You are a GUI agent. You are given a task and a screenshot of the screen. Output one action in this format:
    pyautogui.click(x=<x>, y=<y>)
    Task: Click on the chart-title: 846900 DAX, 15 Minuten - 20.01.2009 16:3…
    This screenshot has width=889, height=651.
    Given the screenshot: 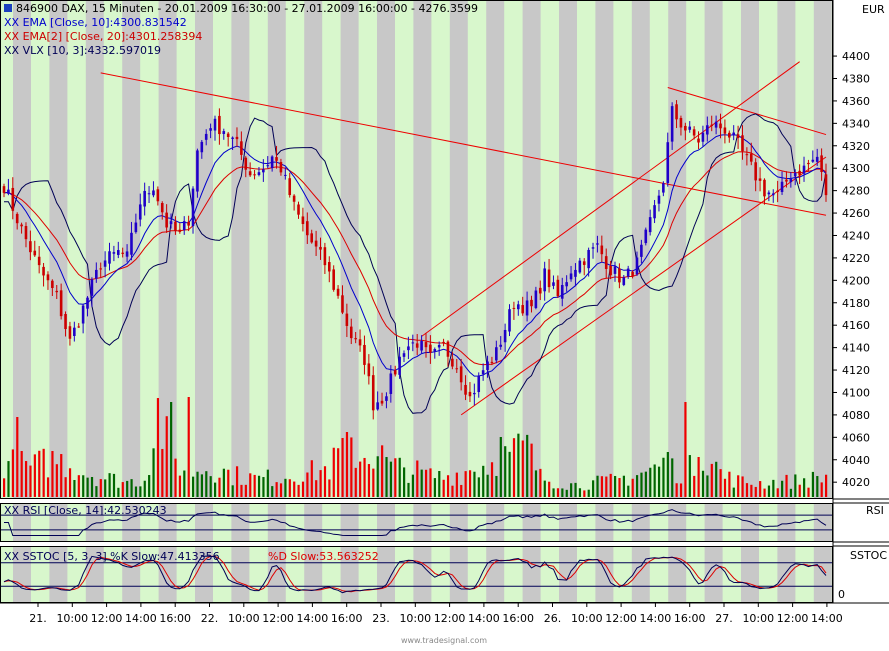 What is the action you would take?
    pyautogui.click(x=247, y=8)
    